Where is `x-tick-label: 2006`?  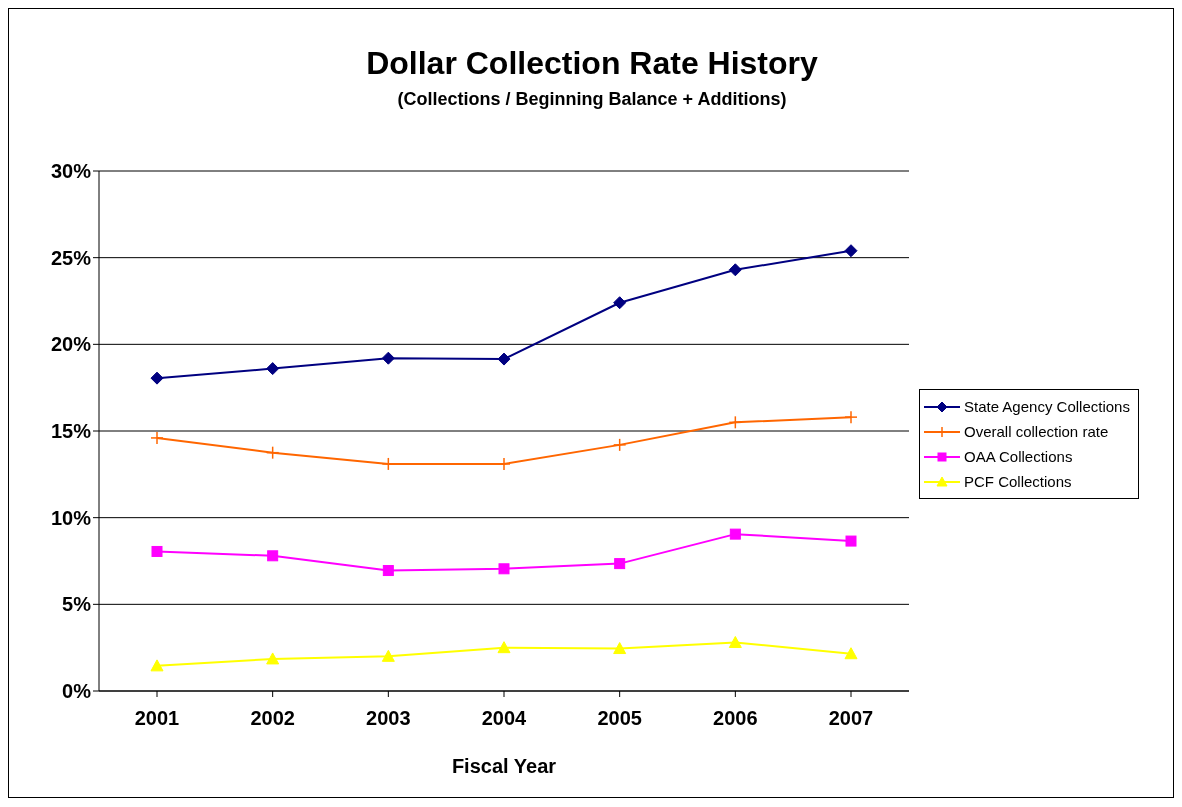
x-tick-label: 2006 is located at coordinates (735, 718).